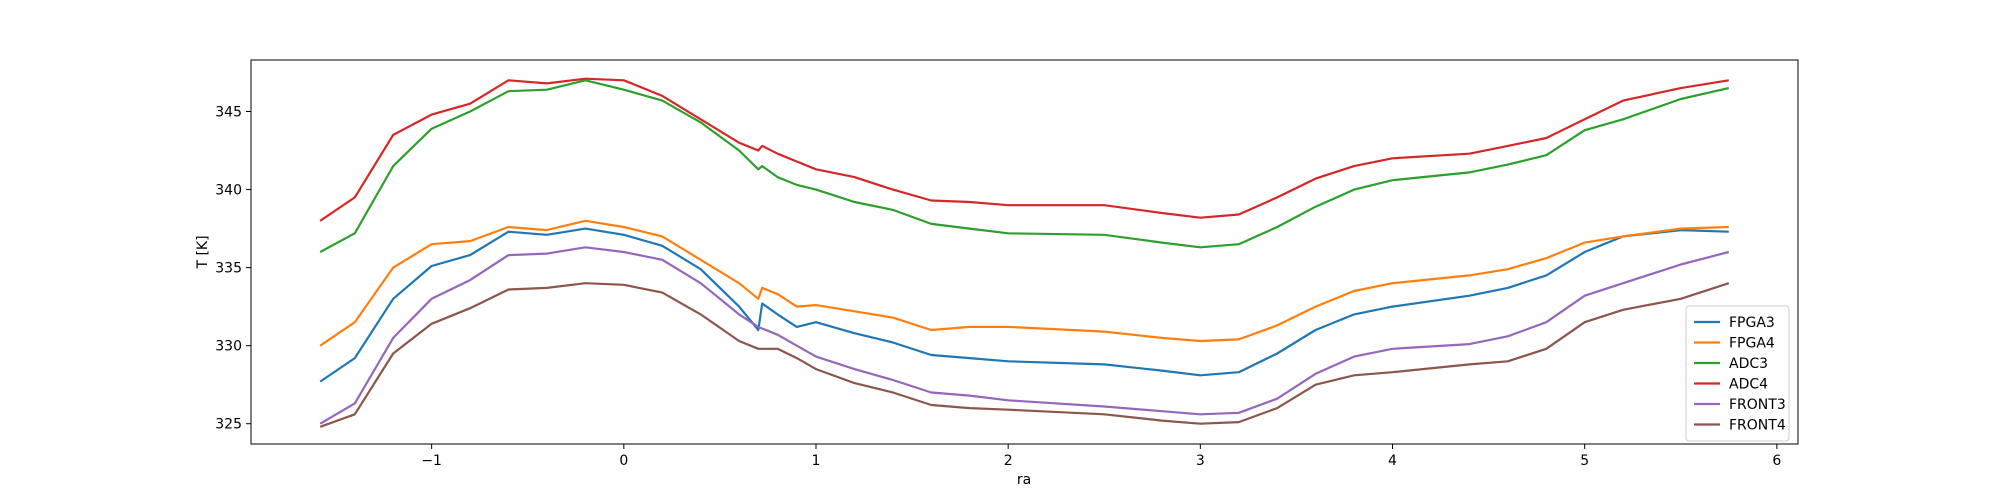 The height and width of the screenshot is (504, 2000). Describe the element at coordinates (228, 347) in the screenshot. I see `y-tick-label: 330` at that location.